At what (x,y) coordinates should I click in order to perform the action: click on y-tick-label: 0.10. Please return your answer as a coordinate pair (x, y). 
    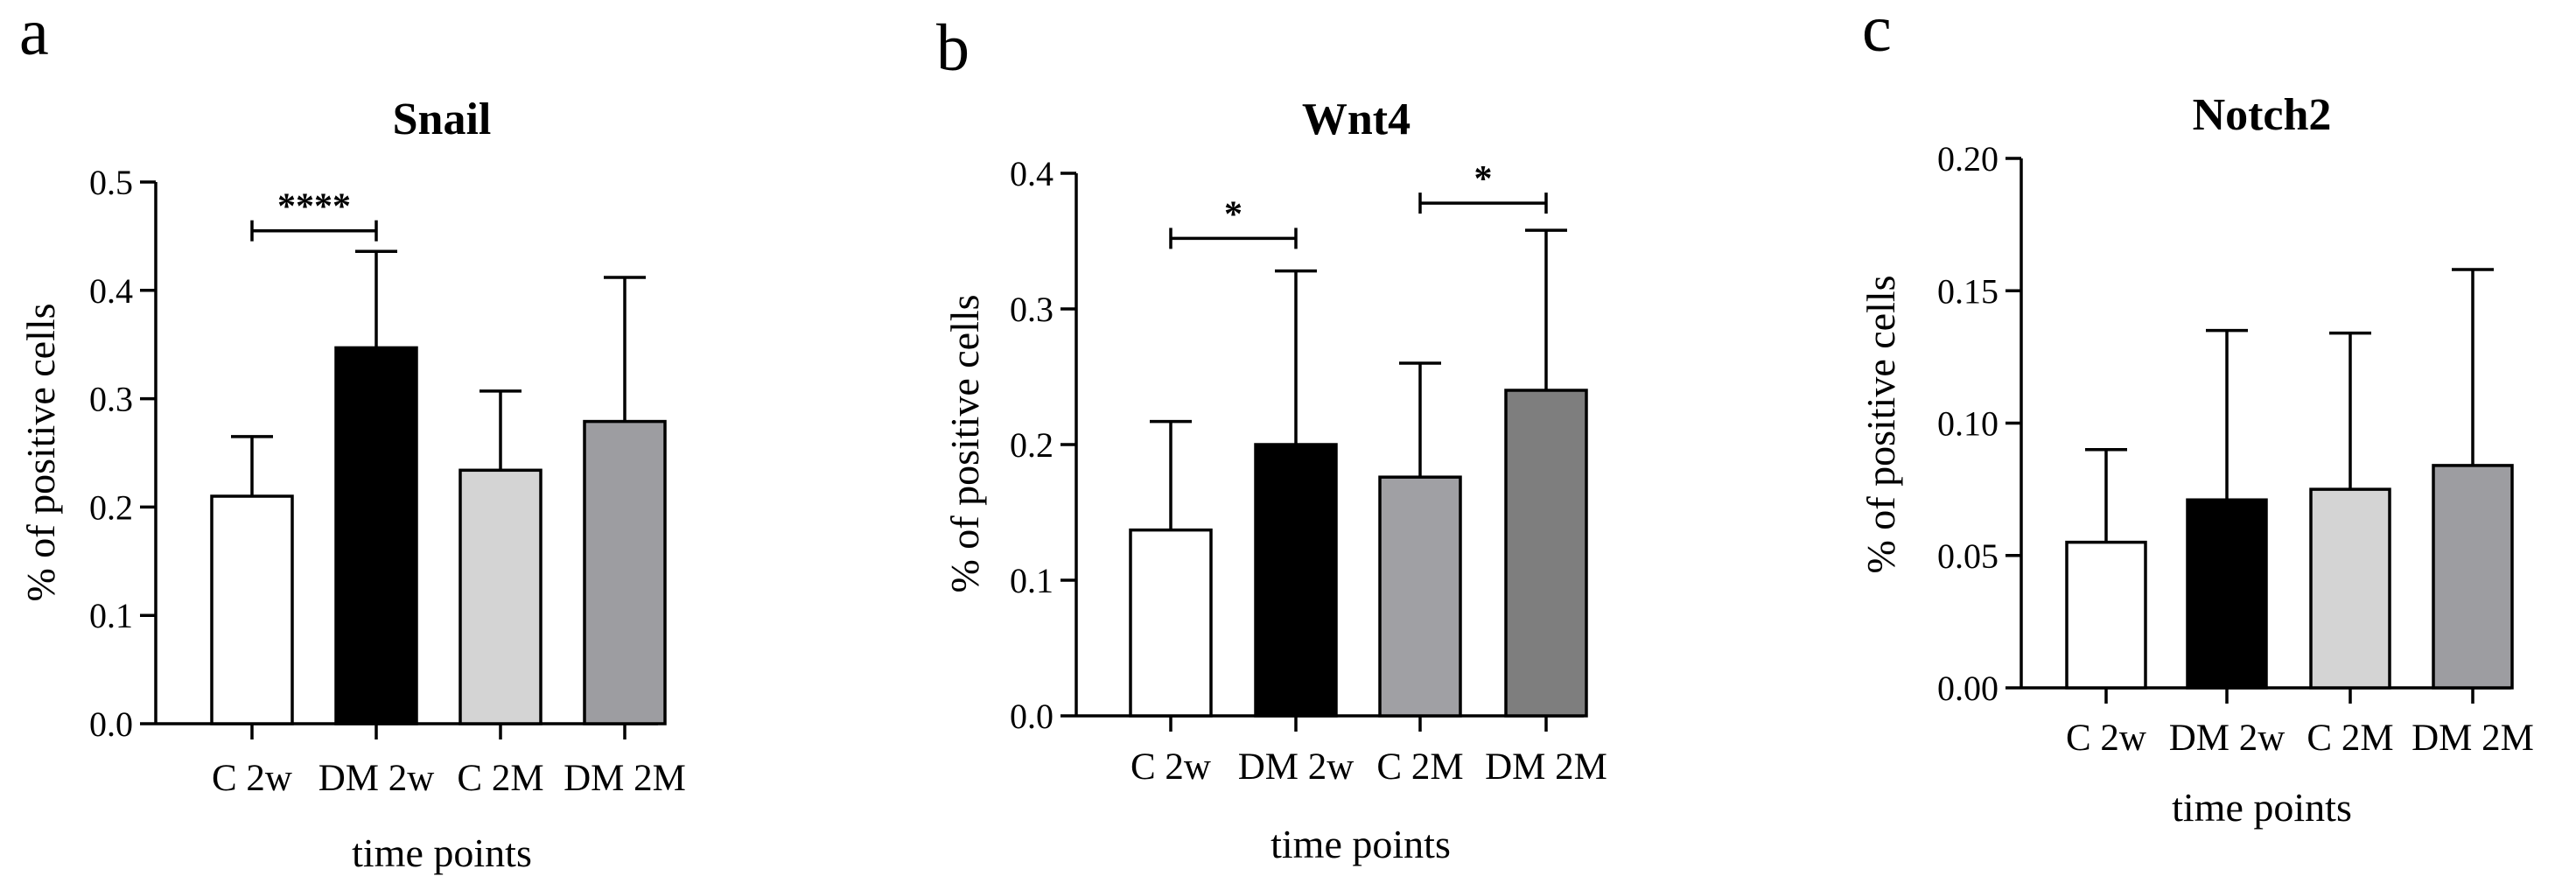
    Looking at the image, I should click on (1967, 424).